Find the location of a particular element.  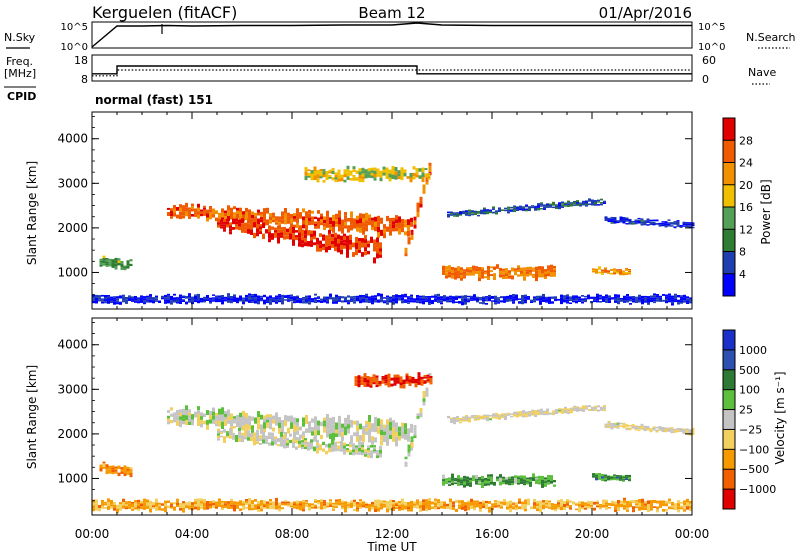

nave-tick-bottom: 0 is located at coordinates (705, 79).